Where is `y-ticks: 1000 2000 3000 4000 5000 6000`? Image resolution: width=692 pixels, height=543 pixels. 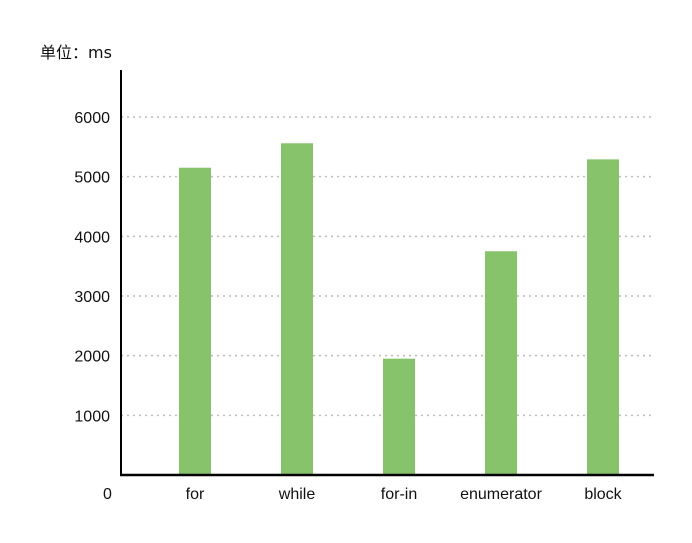
y-ticks: 1000 2000 3000 4000 5000 6000 is located at coordinates (92, 267).